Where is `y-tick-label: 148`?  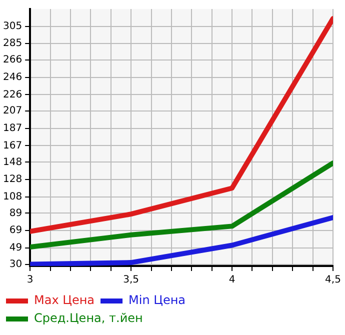
y-tick-label: 148 is located at coordinates (12, 162).